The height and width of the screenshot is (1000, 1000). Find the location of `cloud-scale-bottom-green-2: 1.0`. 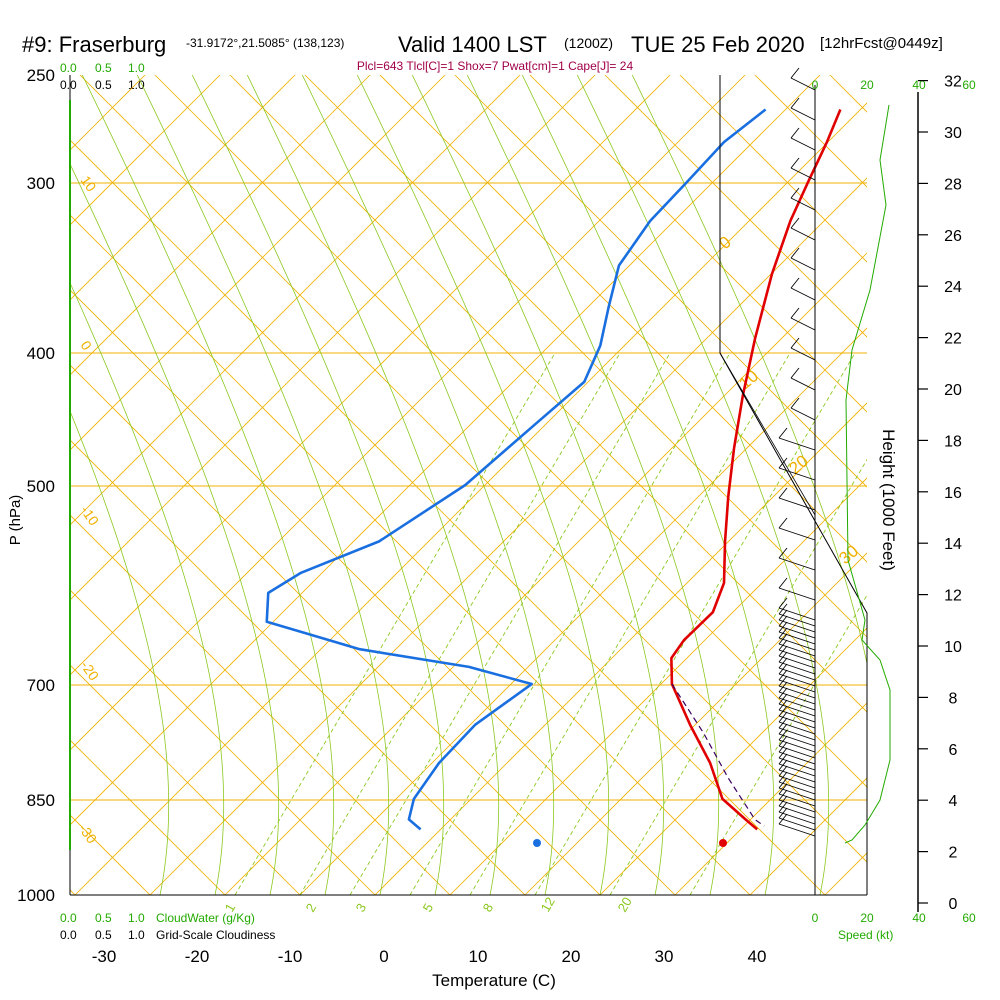

cloud-scale-bottom-green-2: 1.0 is located at coordinates (136, 918).